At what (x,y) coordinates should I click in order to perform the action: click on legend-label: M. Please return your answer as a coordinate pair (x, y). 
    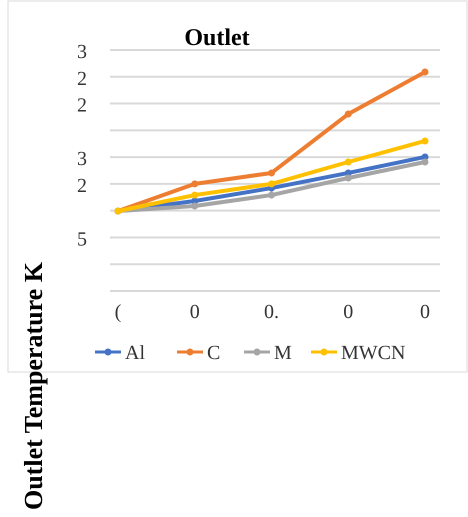
    Looking at the image, I should click on (283, 353).